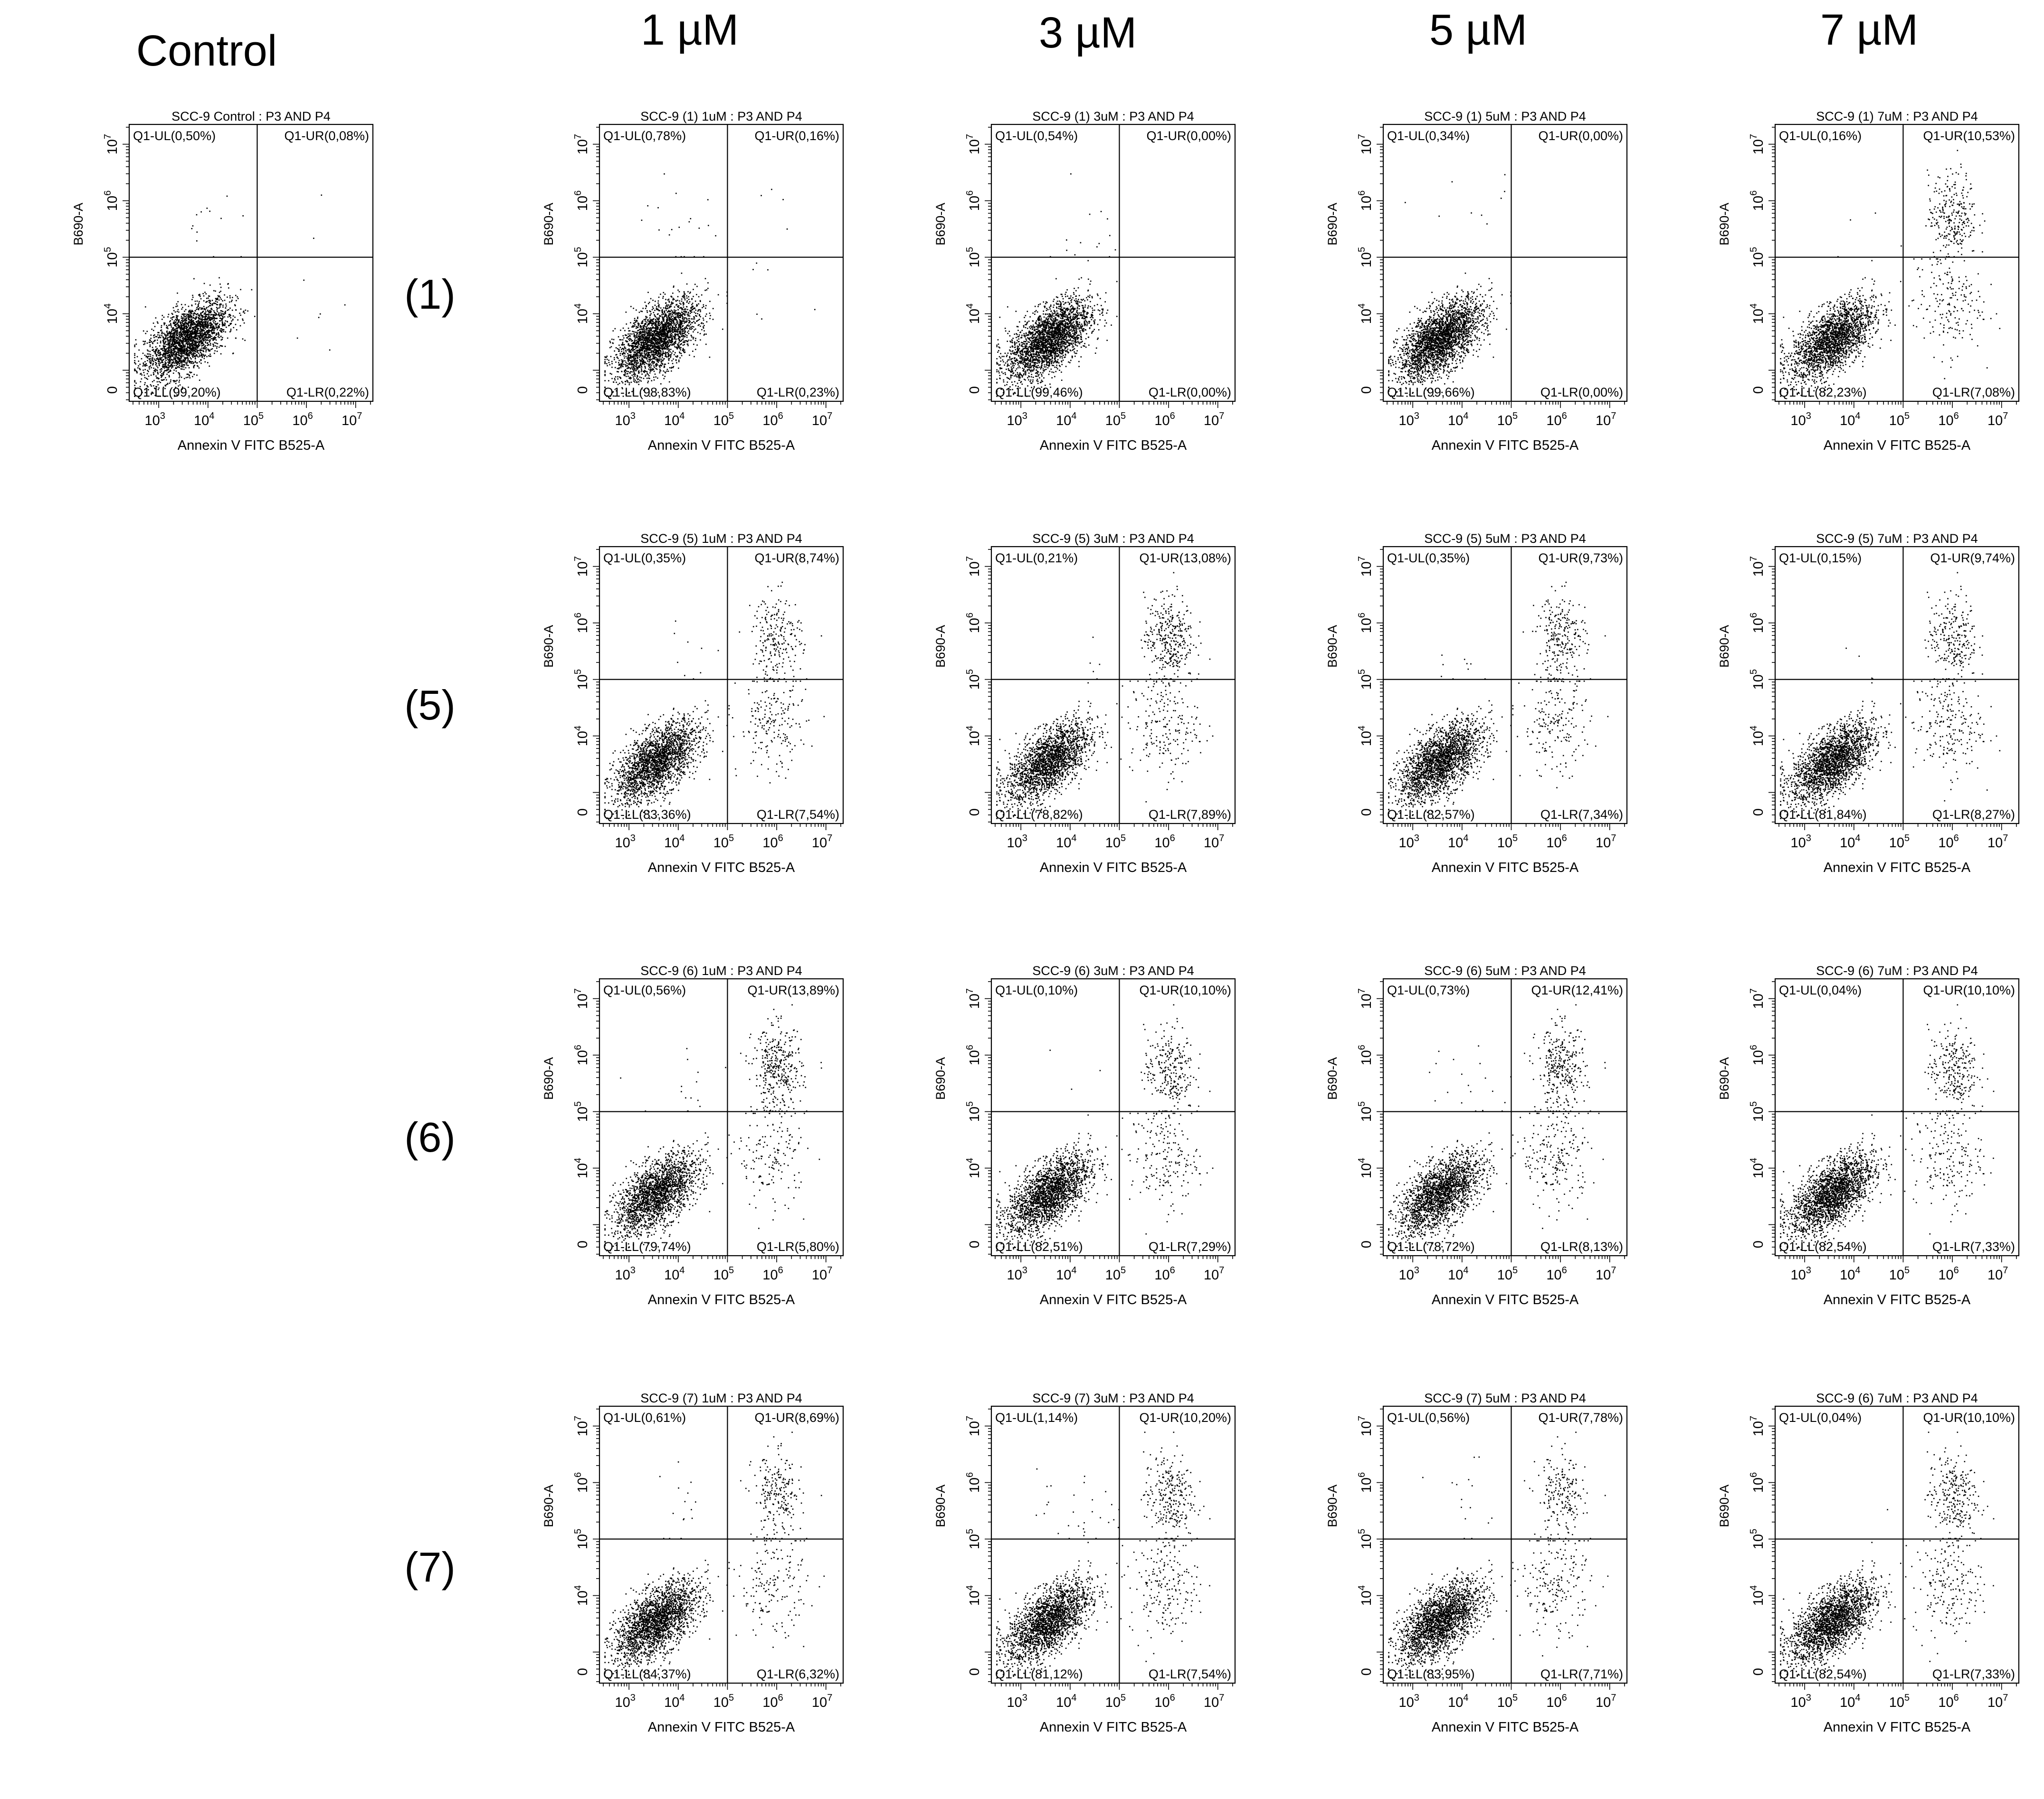 This screenshot has width=2044, height=1799. I want to click on quadrant-label-ll: Q1-LL(81,84%), so click(1823, 814).